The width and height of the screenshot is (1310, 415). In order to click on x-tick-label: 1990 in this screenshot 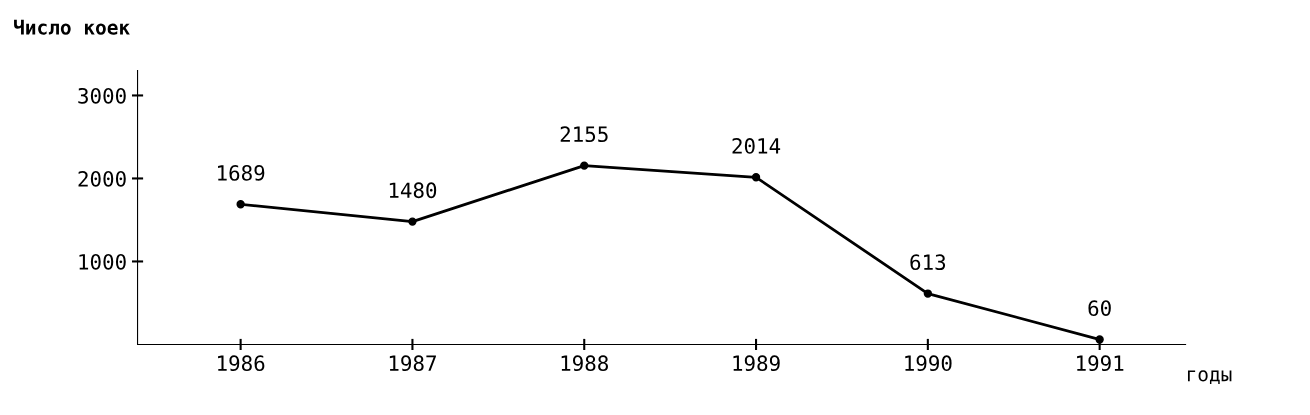, I will do `click(928, 363)`.